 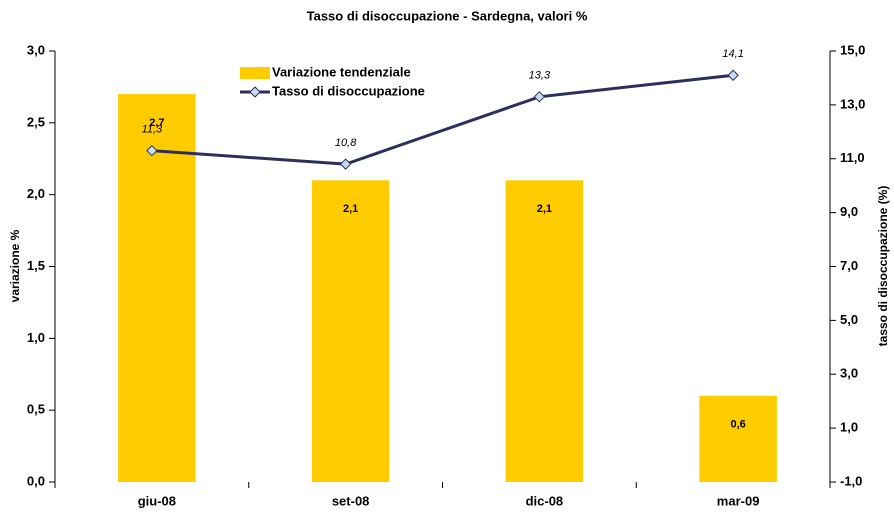 I want to click on y2-tick-label: 15,0, so click(x=852, y=49).